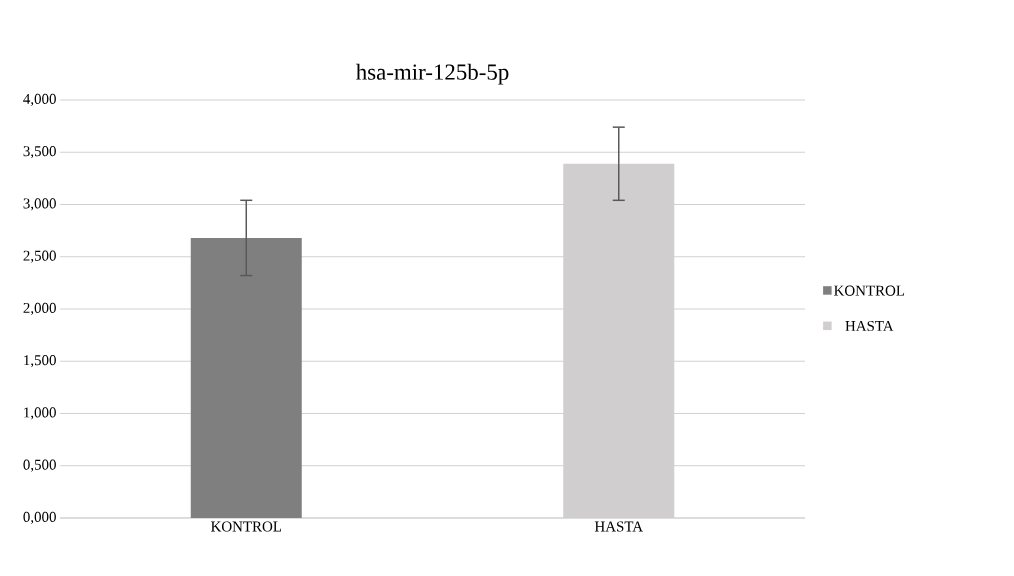 The image size is (1014, 576). Describe the element at coordinates (39, 152) in the screenshot. I see `y-tick-label: 3,500` at that location.